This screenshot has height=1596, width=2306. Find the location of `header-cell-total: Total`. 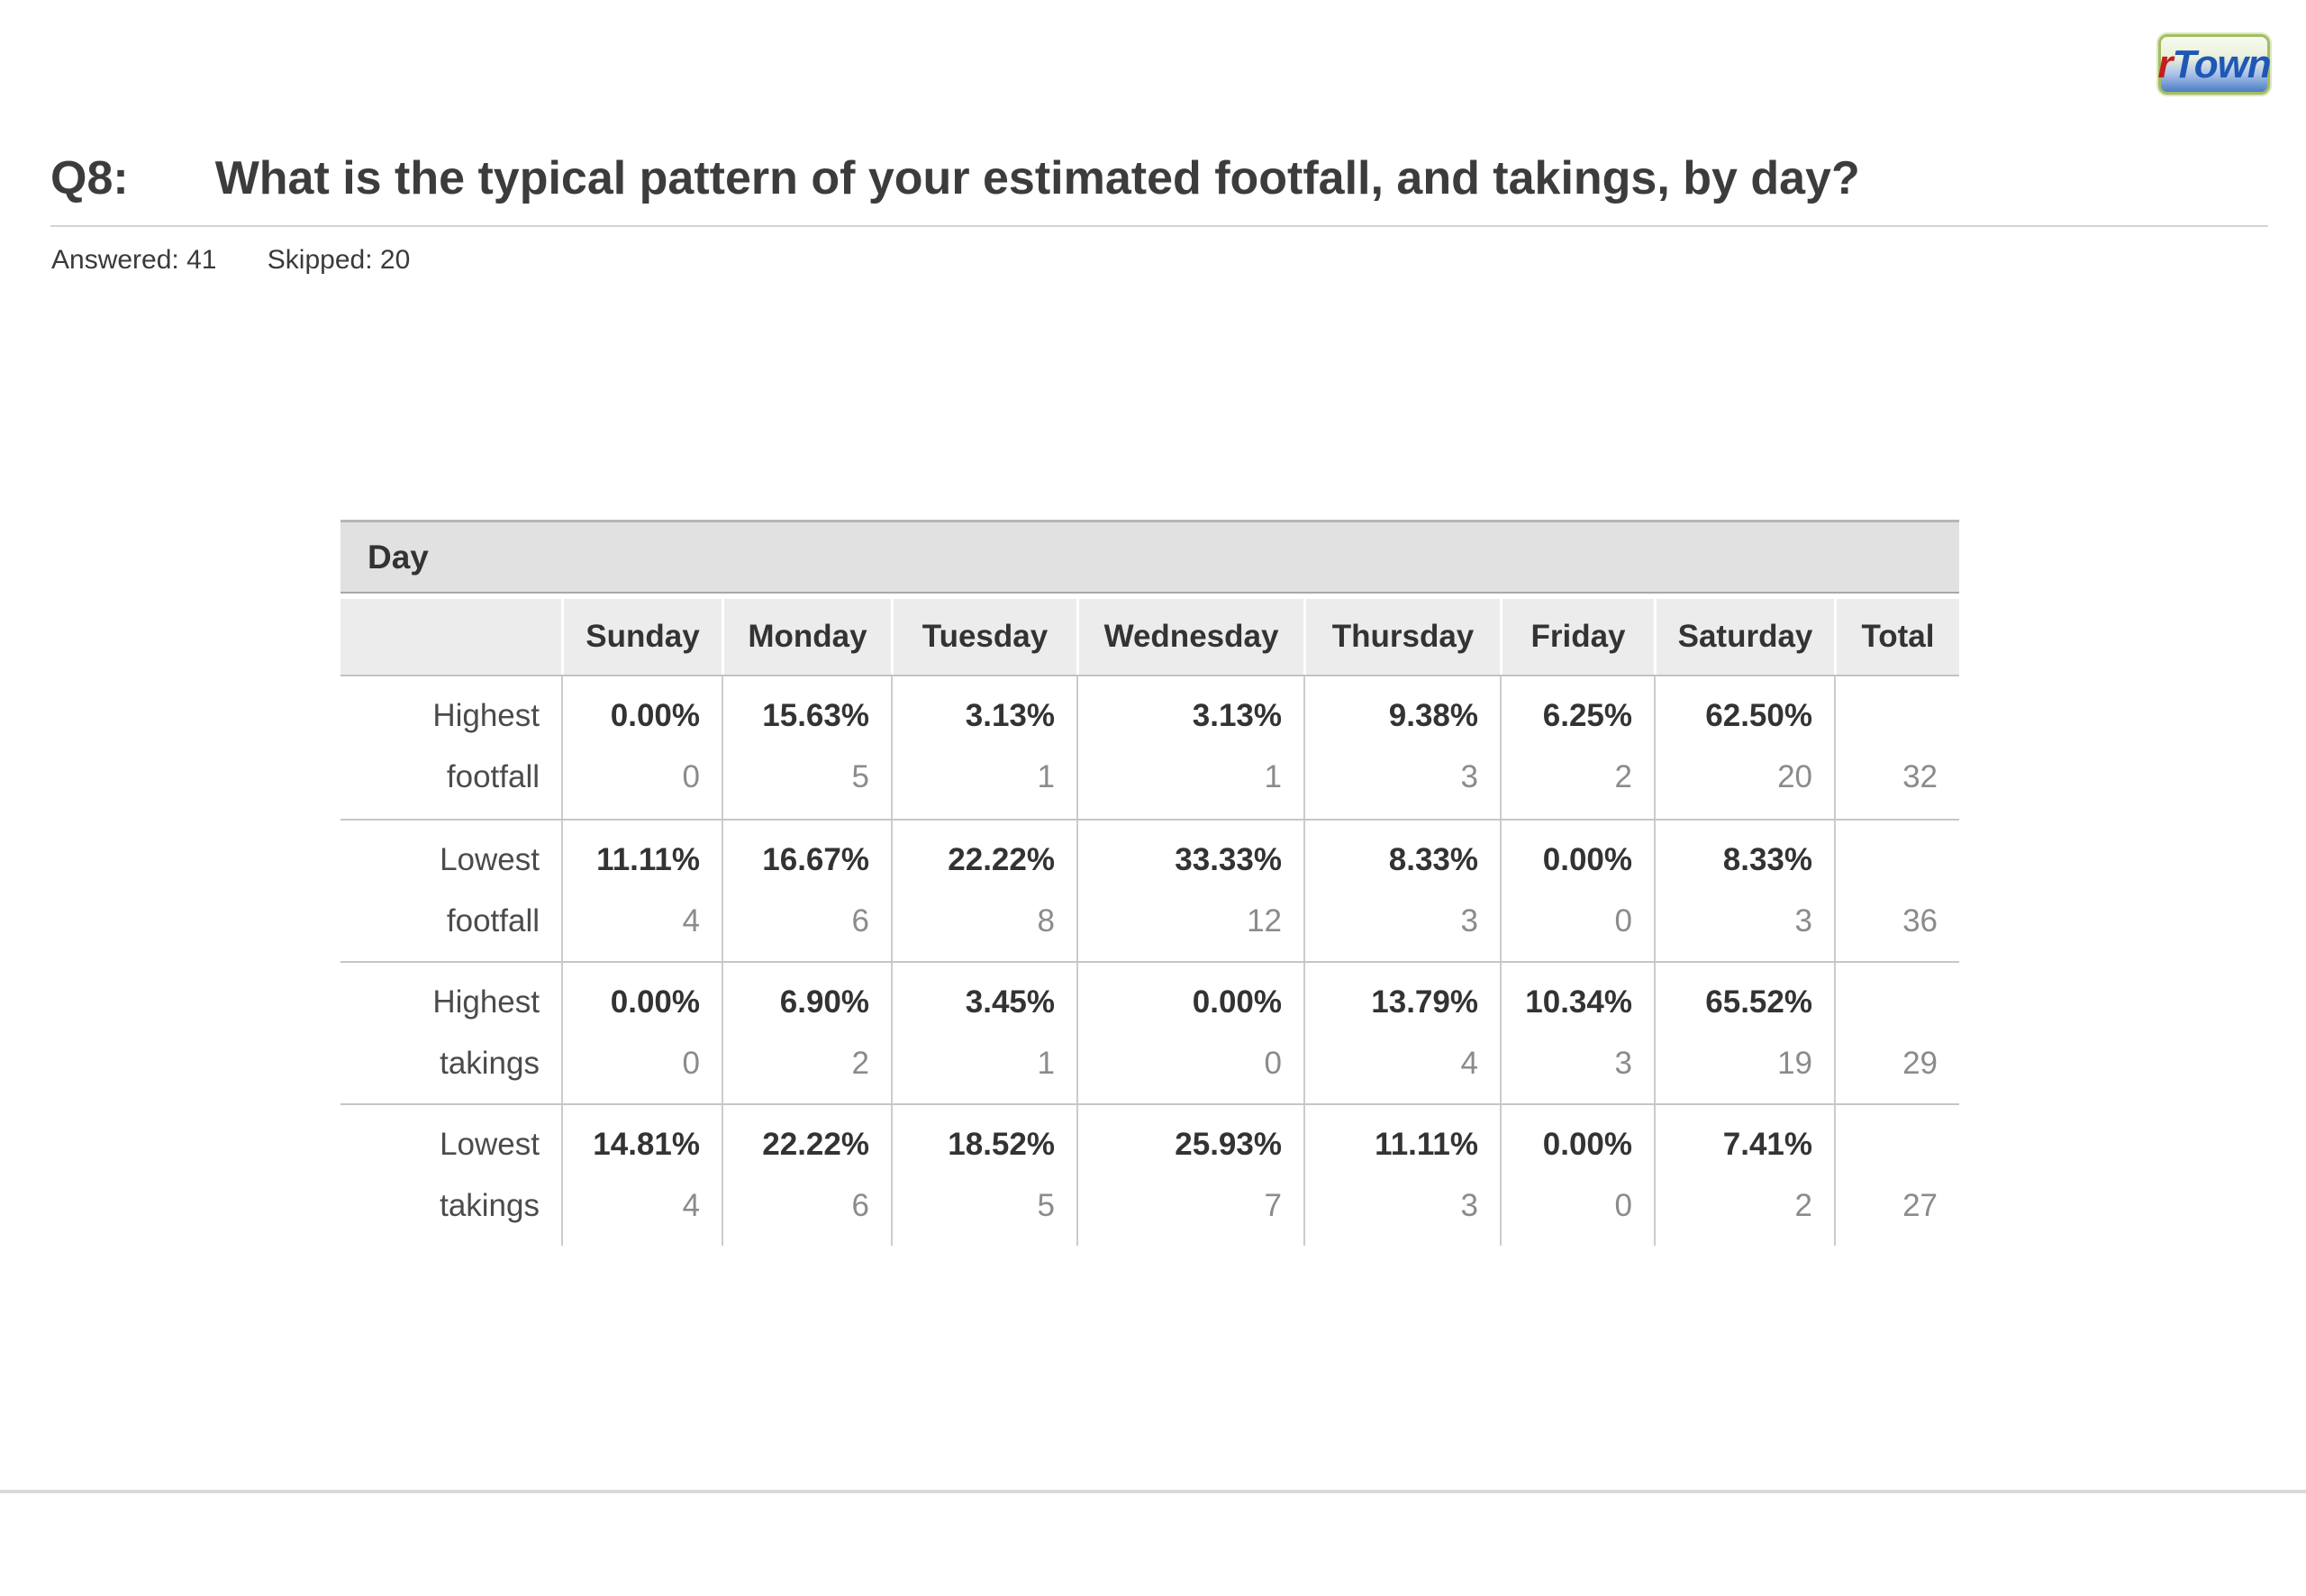

header-cell-total: Total is located at coordinates (1896, 637).